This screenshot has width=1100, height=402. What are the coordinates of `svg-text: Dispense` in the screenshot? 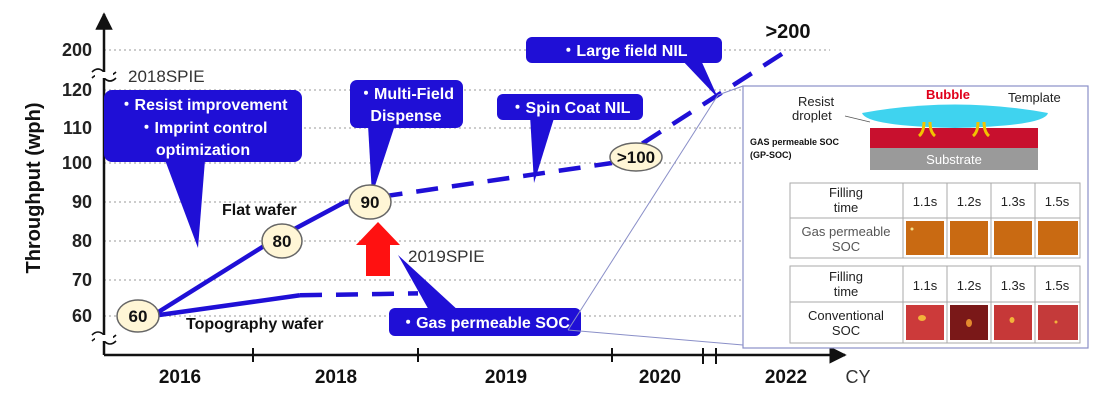 It's located at (405, 116).